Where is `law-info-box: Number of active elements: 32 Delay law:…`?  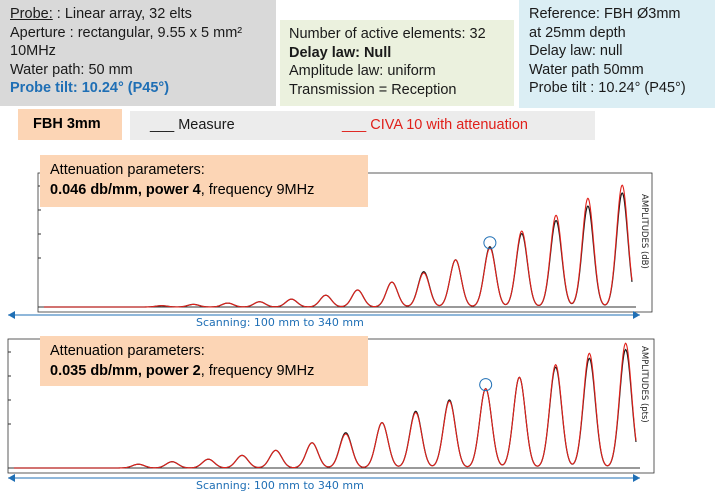 law-info-box: Number of active elements: 32 Delay law:… is located at coordinates (397, 63).